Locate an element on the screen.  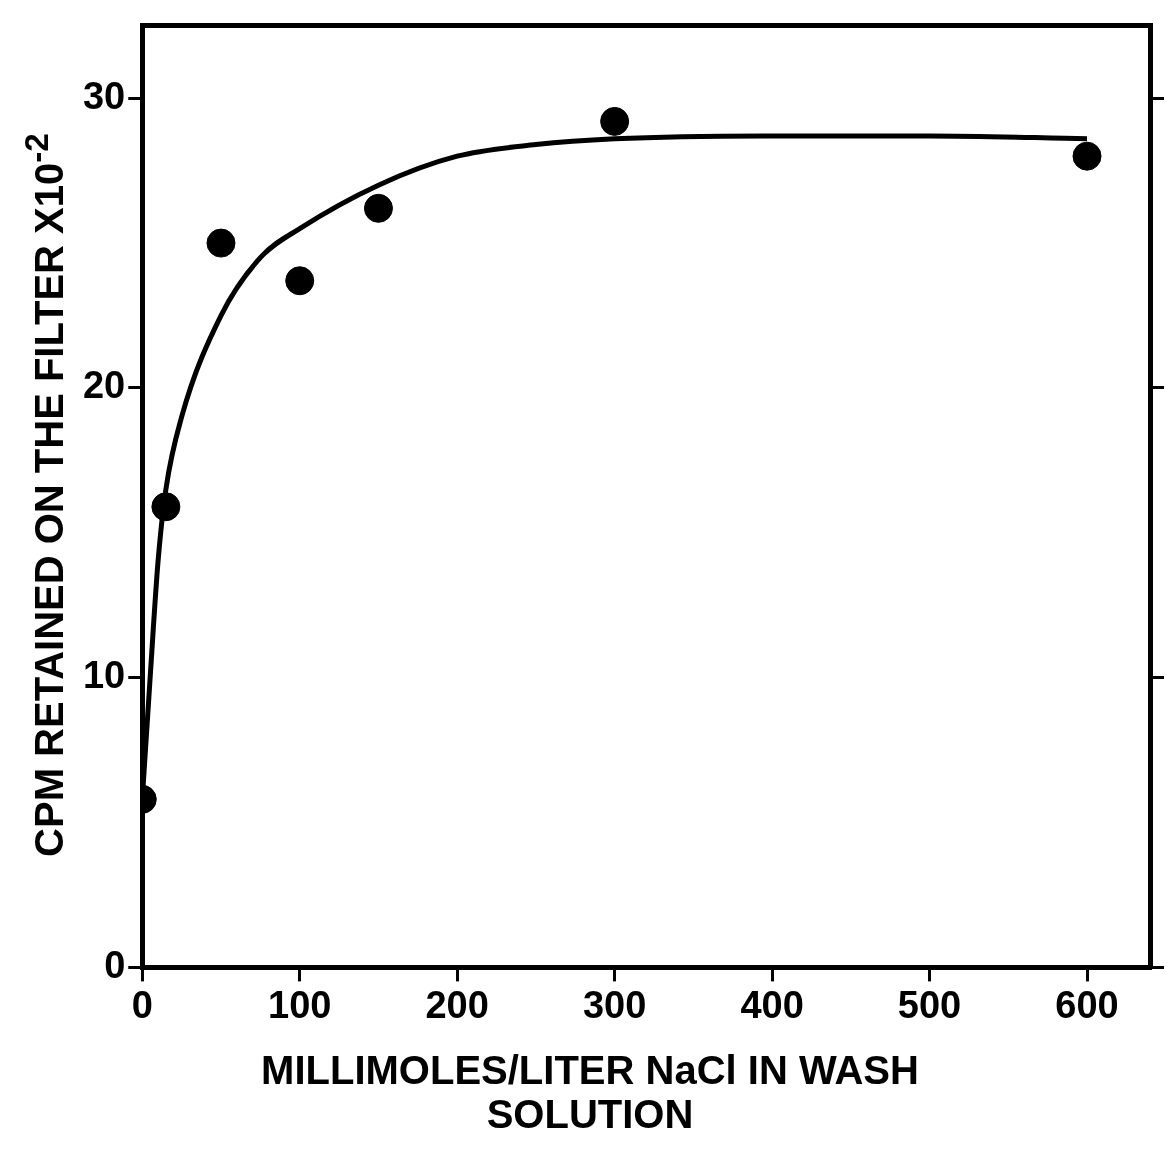
y-tick-label: 30 is located at coordinates (104, 95).